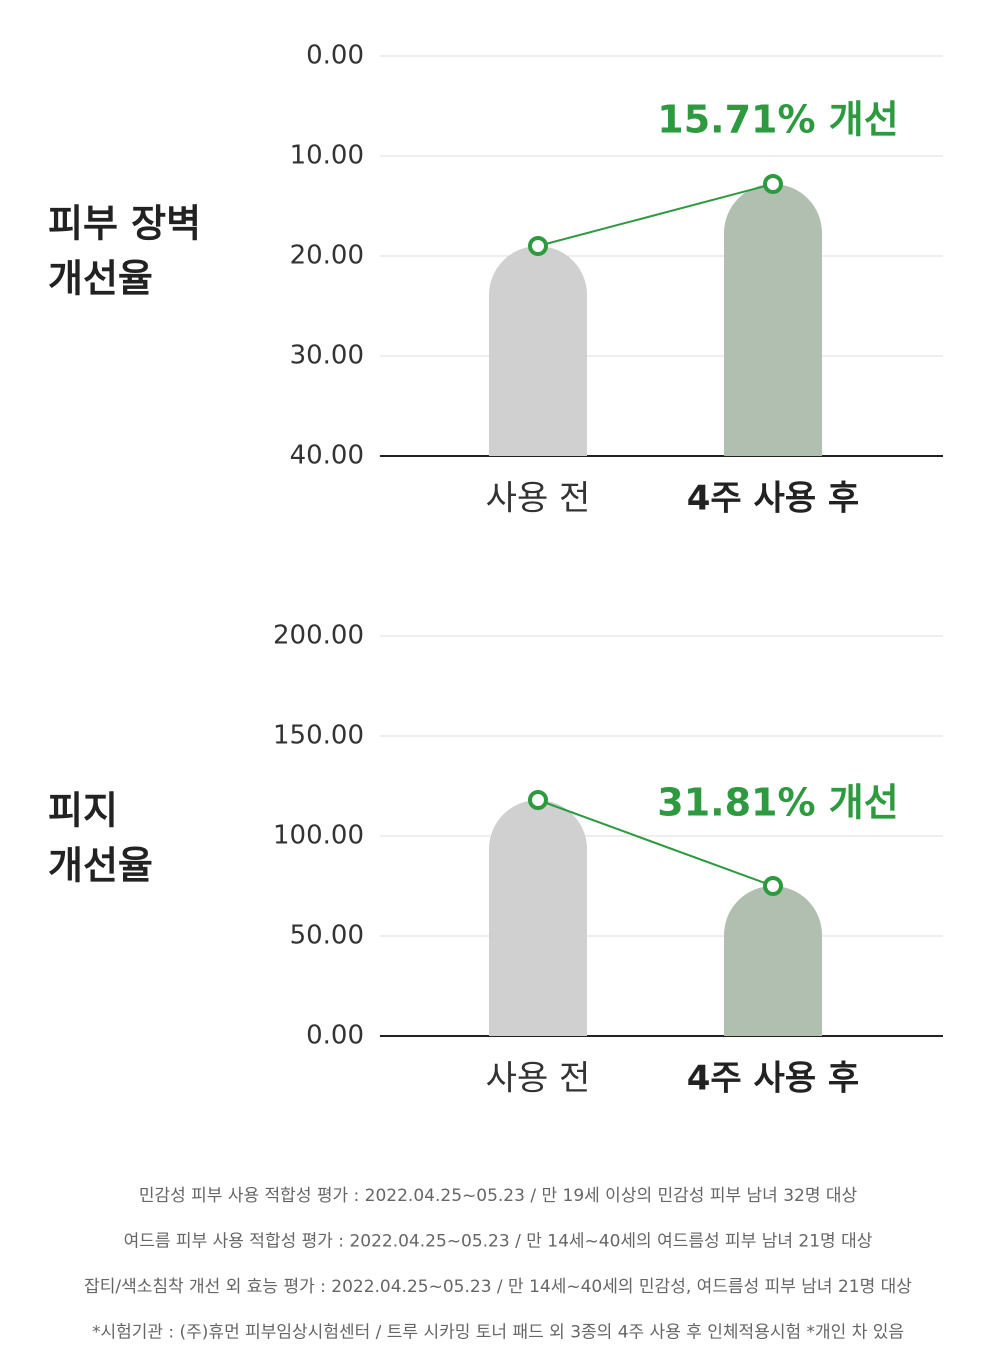  Describe the element at coordinates (327, 256) in the screenshot. I see `y-tick-label: 20.00` at that location.